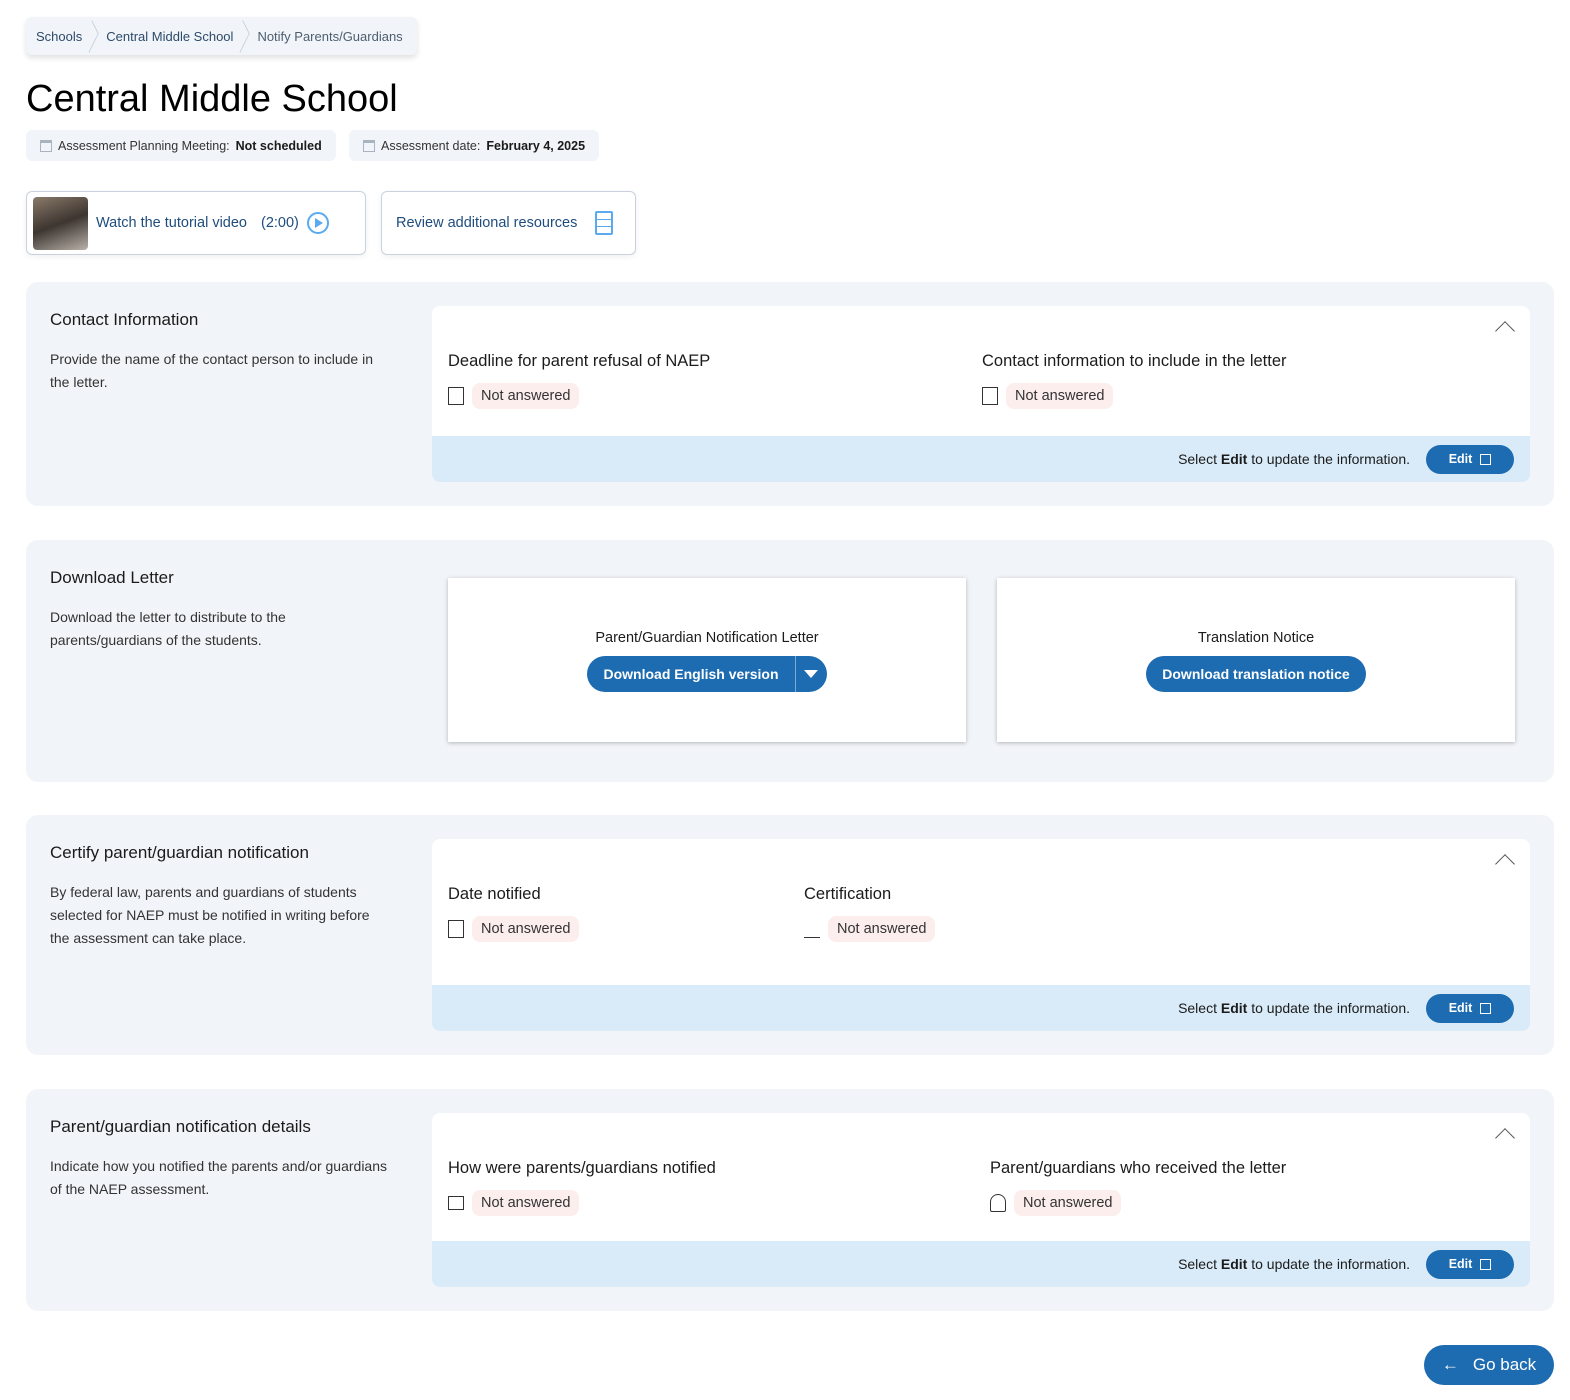 The width and height of the screenshot is (1570, 1400). What do you see at coordinates (171, 223) in the screenshot?
I see `video-label: Watch the tutorial video` at bounding box center [171, 223].